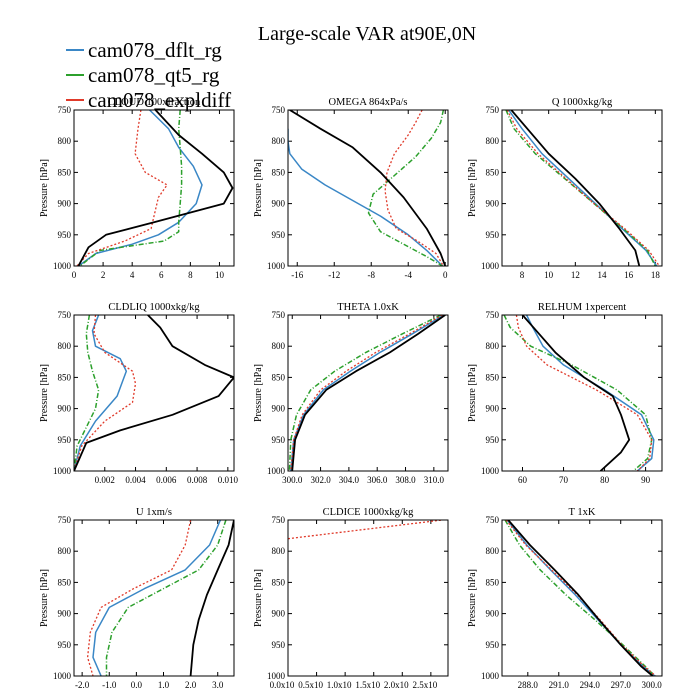  What do you see at coordinates (154, 75) in the screenshot?
I see `legend-label-qt5: cam078_qt5_rg` at bounding box center [154, 75].